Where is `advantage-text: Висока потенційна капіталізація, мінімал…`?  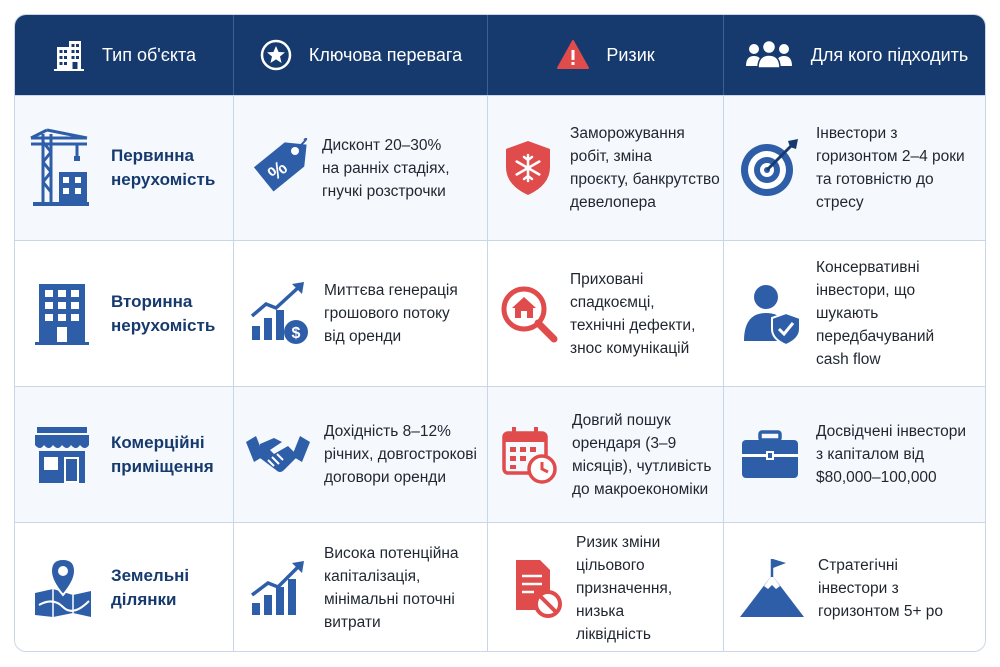
advantage-text: Висока потенційна капіталізація, мінімал… is located at coordinates (391, 588).